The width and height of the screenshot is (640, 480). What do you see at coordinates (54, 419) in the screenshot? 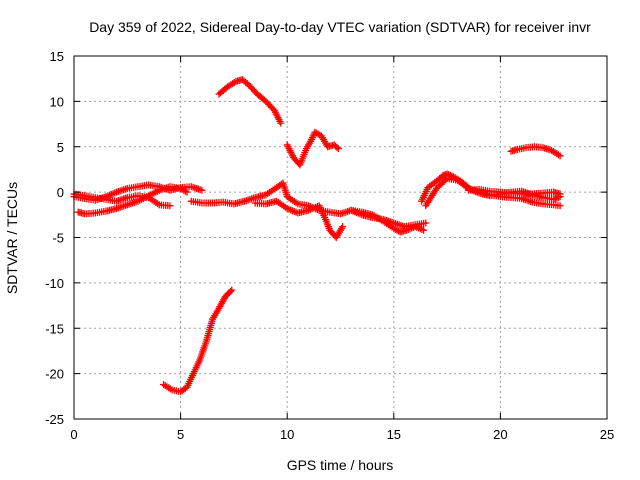
I see `y-tick-label: -25` at bounding box center [54, 419].